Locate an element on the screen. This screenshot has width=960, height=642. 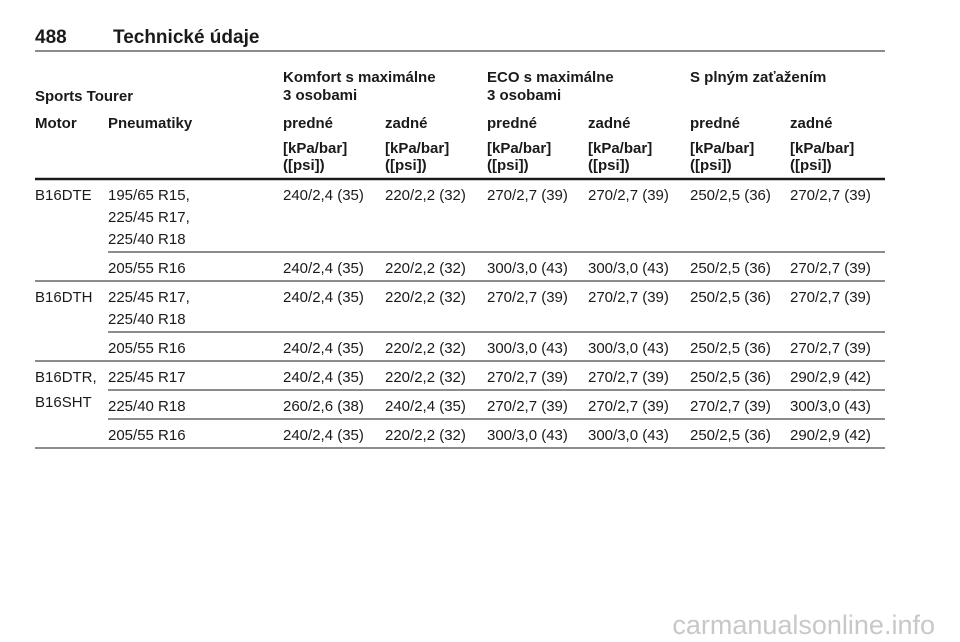
table-caption: Sports Tourer is located at coordinates (84, 96).